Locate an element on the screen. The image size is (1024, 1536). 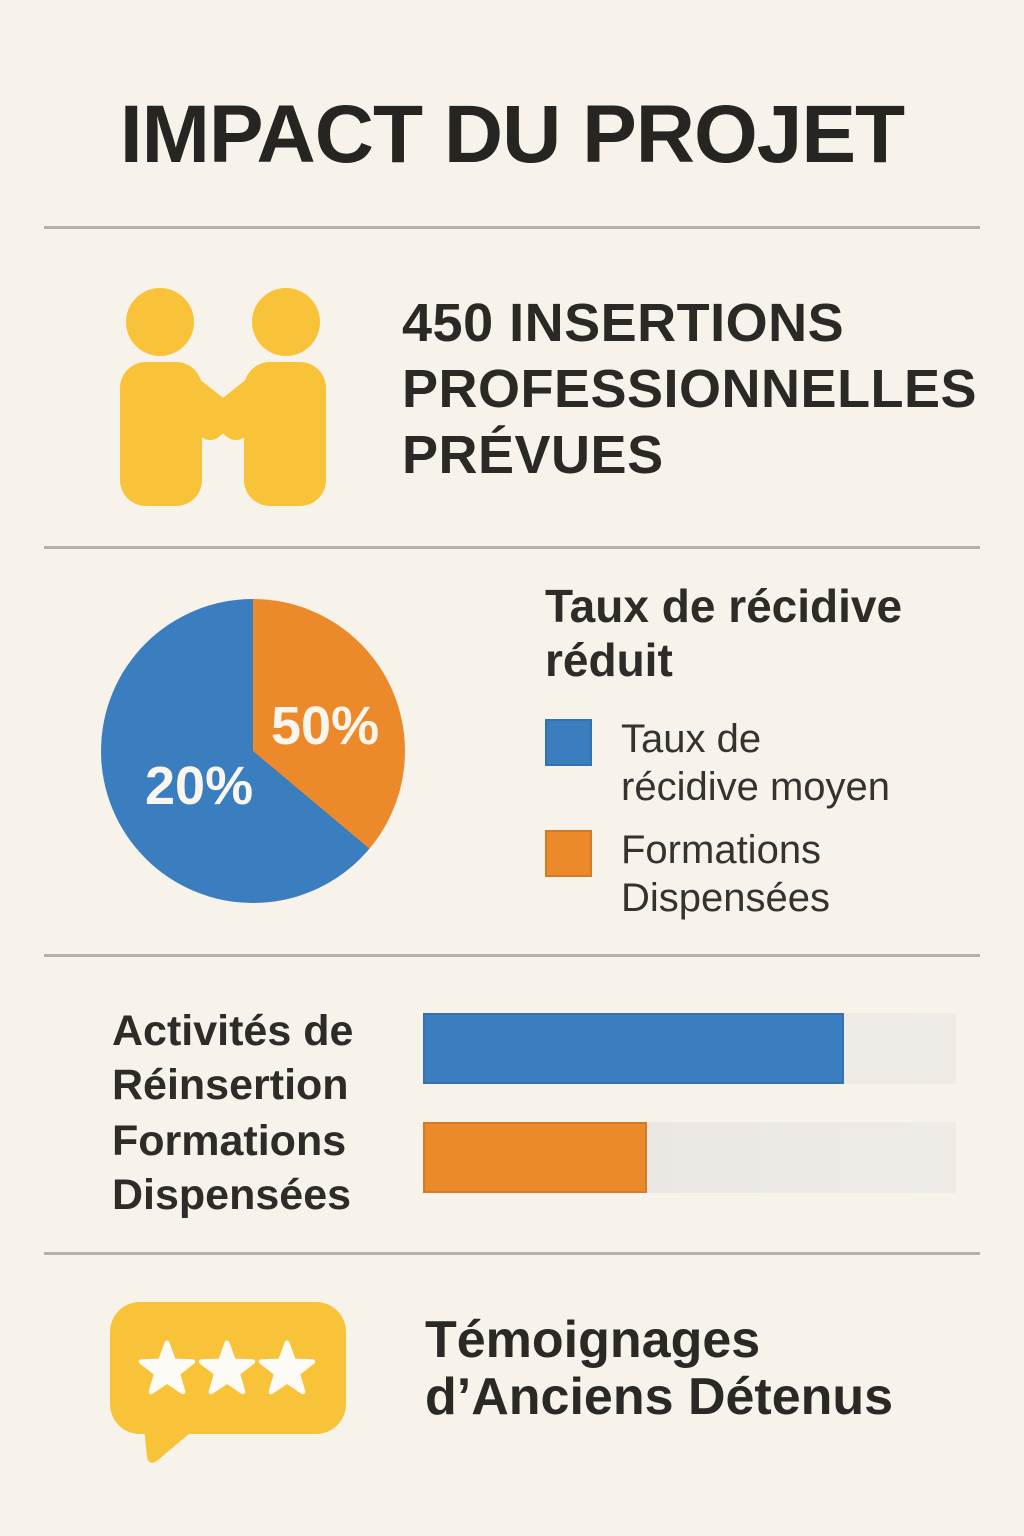
bar-label-line: Formations is located at coordinates (229, 1141).